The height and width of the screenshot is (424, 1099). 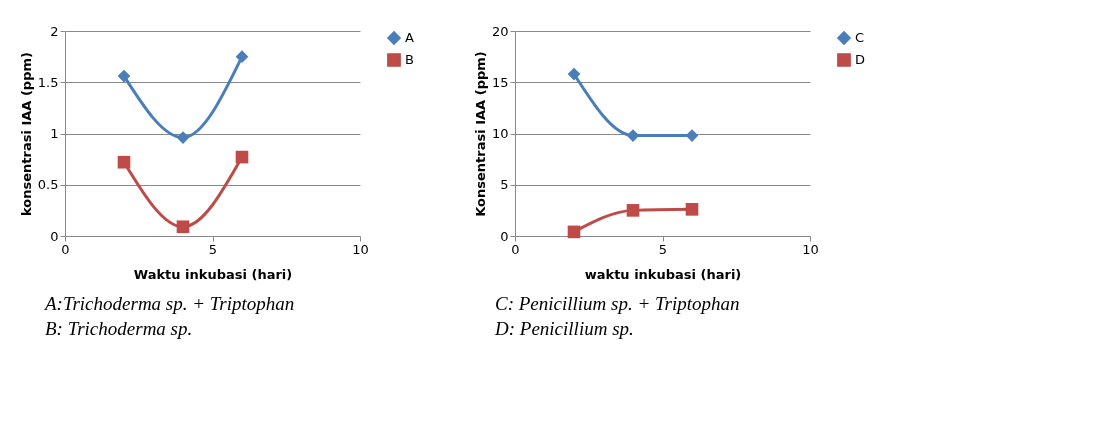 I want to click on legend-label: A, so click(x=409, y=37).